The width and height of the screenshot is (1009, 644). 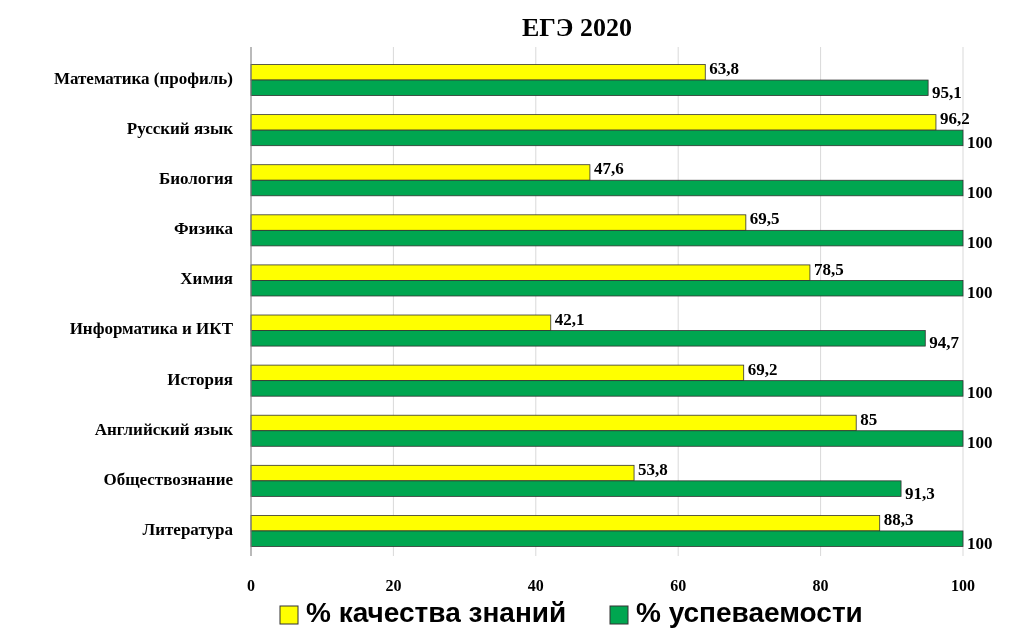 What do you see at coordinates (200, 379) in the screenshot?
I see `y-tick-label: История` at bounding box center [200, 379].